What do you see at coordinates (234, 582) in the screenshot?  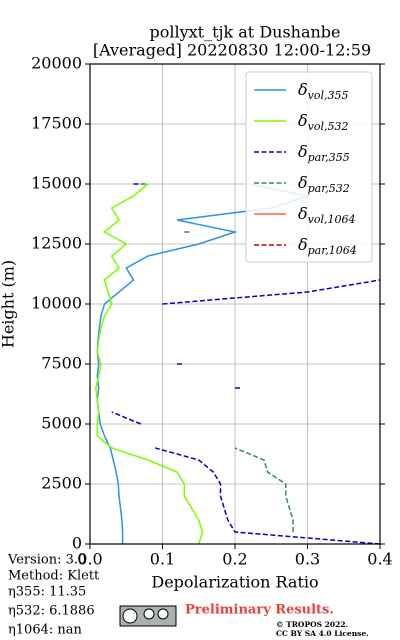 I see `x-axis-label: Depolarization Ratio` at bounding box center [234, 582].